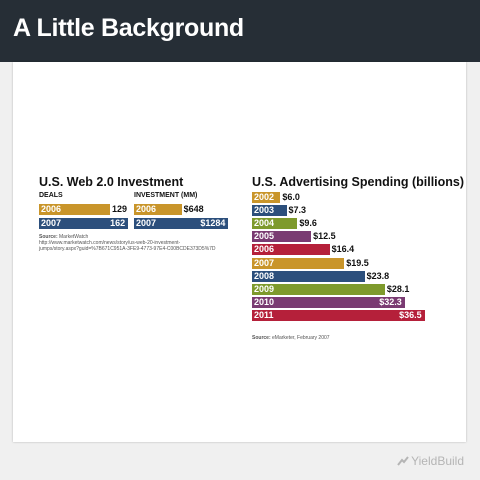 This screenshot has height=480, width=480. I want to click on adspend-source: Source: eMarketer, February 2007, so click(291, 338).